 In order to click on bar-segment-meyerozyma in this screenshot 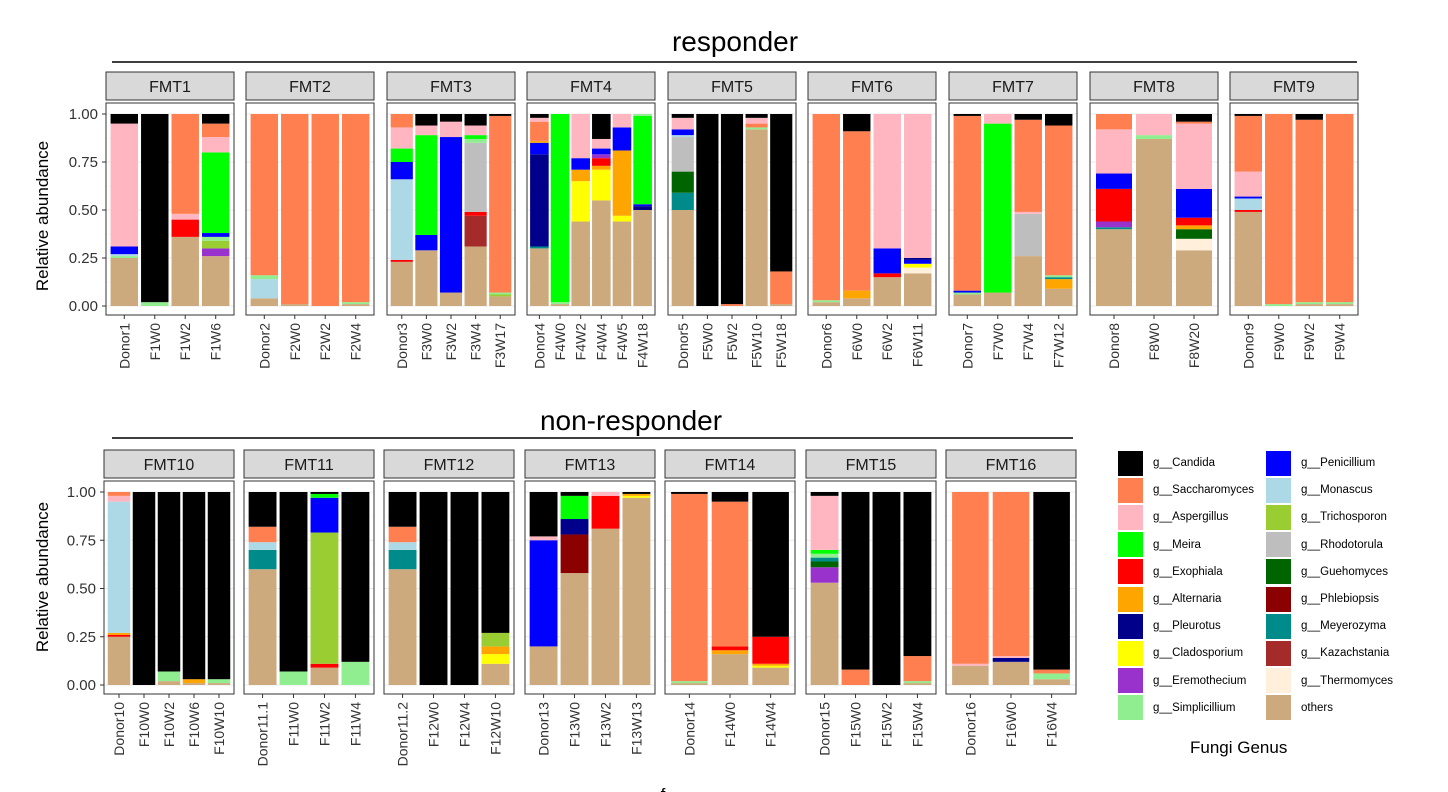, I will do `click(824, 559)`.